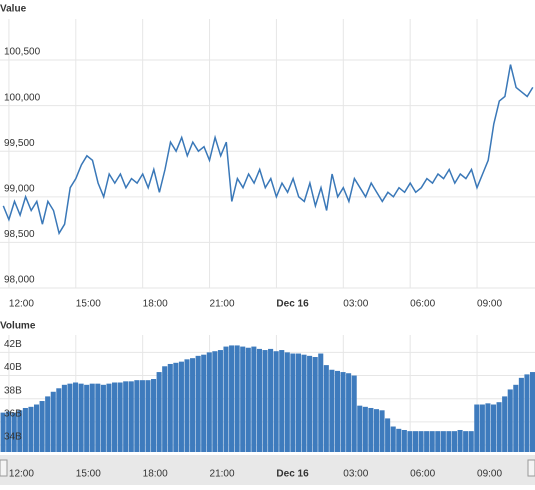 The width and height of the screenshot is (535, 490). What do you see at coordinates (222, 474) in the screenshot?
I see `x-tick-label: 21:00` at bounding box center [222, 474].